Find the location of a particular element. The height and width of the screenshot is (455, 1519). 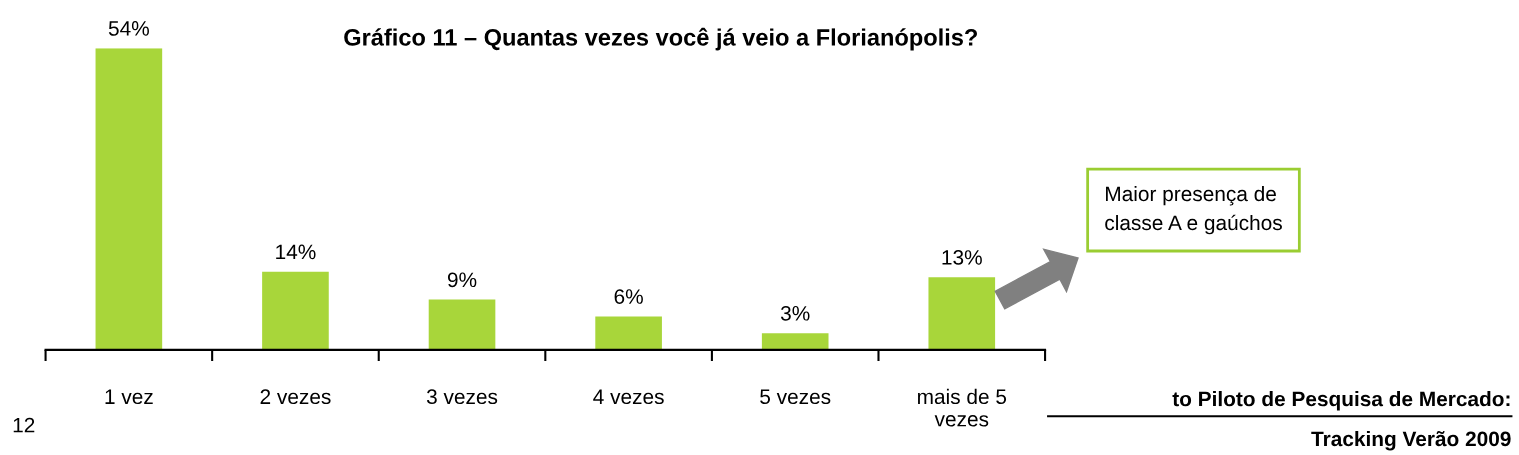

data-label: 14% is located at coordinates (296, 252).